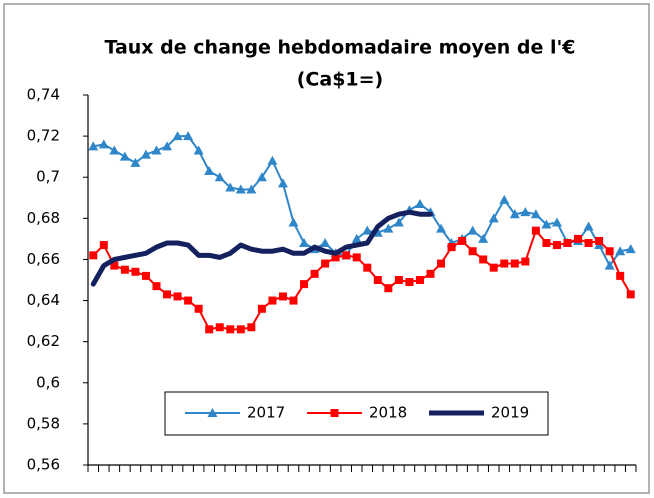 The height and width of the screenshot is (498, 654). I want to click on y-tick-label: 0,7, so click(48, 177).